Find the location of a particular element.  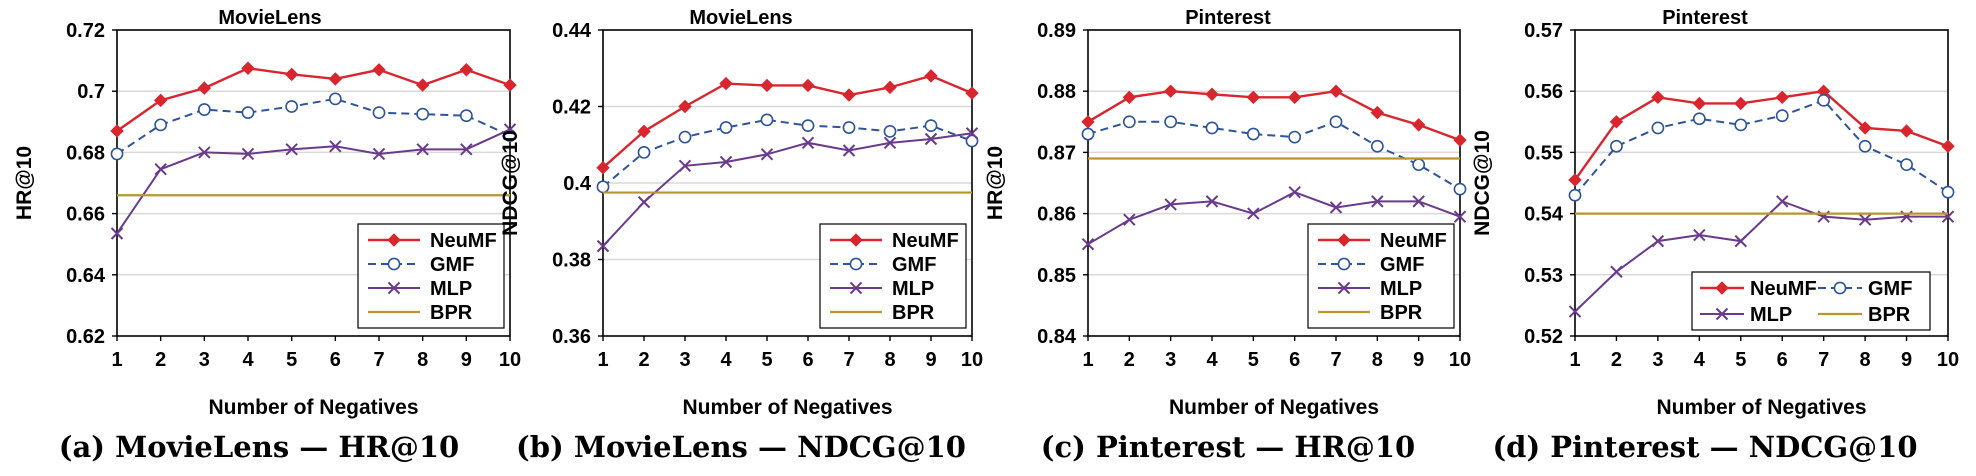

x-tick-label: 7 is located at coordinates (1335, 360).